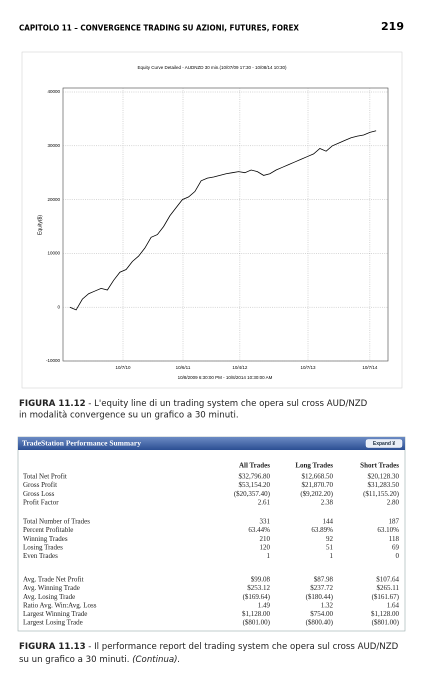 Image resolution: width=423 pixels, height=680 pixels. Describe the element at coordinates (183, 367) in the screenshot. I see `x-tick-label: 10/6/11` at that location.